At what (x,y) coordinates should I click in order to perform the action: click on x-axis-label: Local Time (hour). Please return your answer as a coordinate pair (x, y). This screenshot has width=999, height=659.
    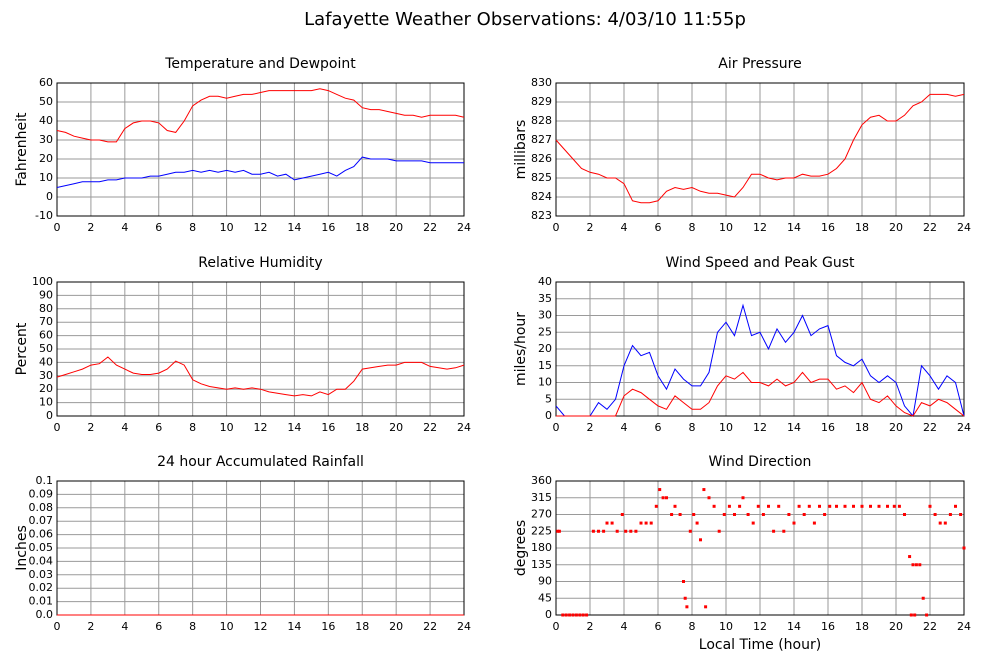
    Looking at the image, I should click on (760, 645).